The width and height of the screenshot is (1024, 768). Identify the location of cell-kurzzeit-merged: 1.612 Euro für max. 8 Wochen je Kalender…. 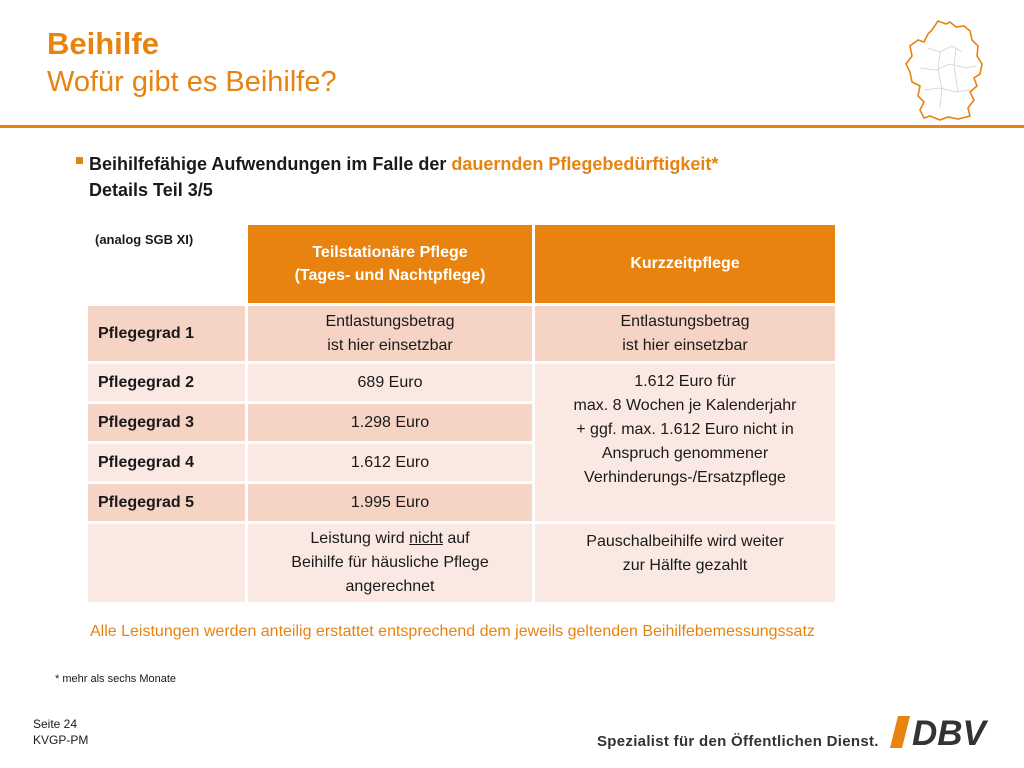
(685, 442).